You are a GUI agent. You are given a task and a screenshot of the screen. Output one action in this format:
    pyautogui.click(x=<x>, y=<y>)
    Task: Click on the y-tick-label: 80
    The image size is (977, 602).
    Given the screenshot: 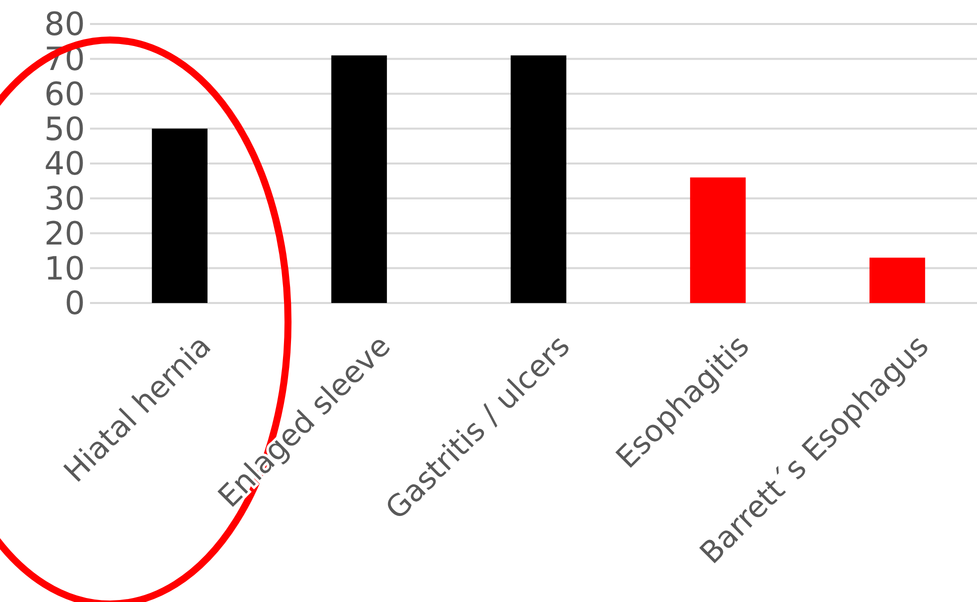 What is the action you would take?
    pyautogui.click(x=64, y=24)
    